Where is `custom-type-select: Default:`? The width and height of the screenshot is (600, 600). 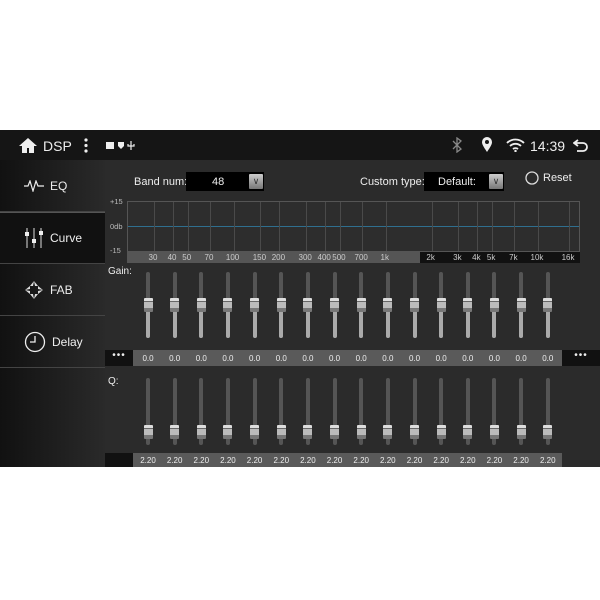
custom-type-select: Default: is located at coordinates (464, 181).